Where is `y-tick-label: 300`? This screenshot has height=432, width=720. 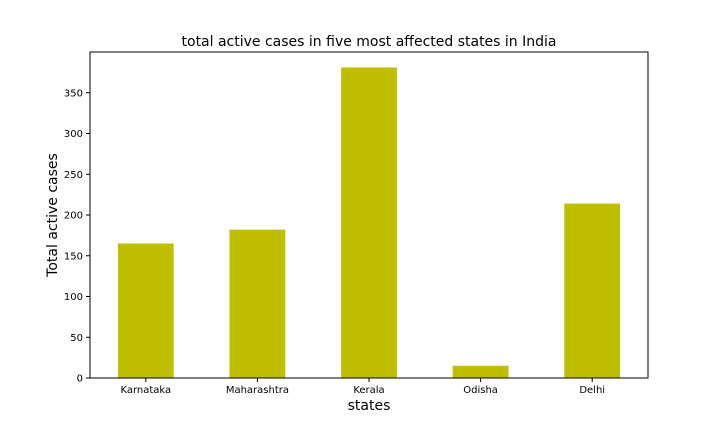
y-tick-label: 300 is located at coordinates (73, 134).